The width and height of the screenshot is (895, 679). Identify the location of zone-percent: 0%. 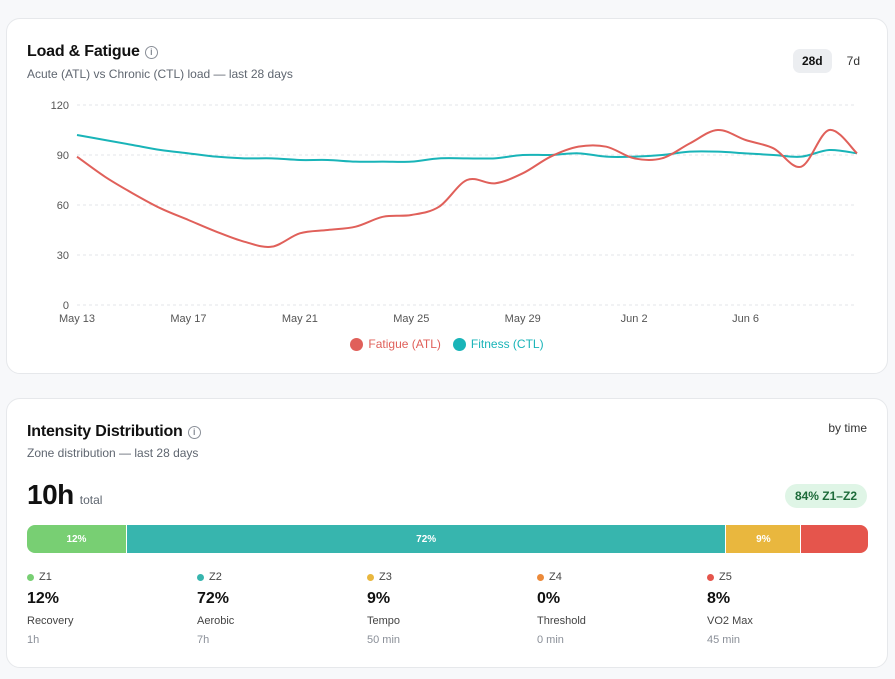
(549, 598).